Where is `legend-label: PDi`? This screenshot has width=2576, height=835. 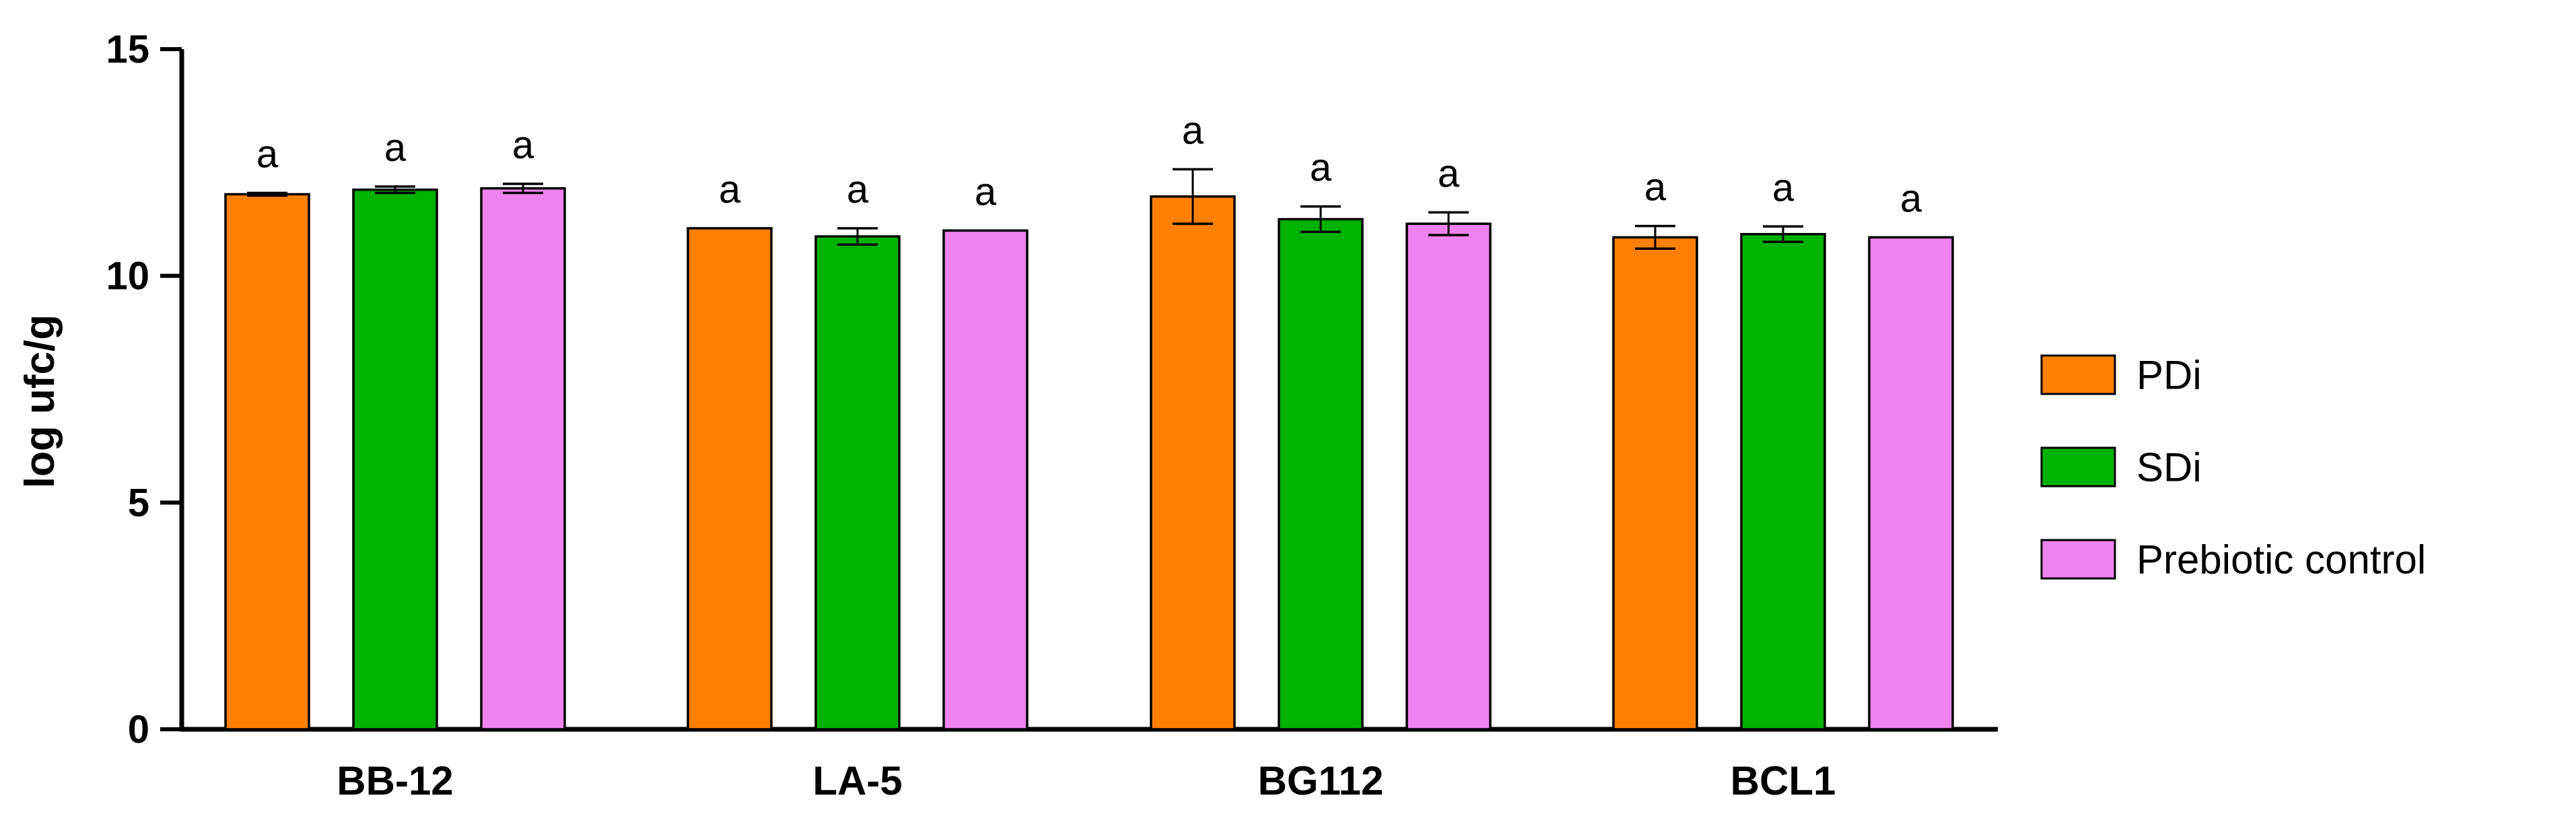 legend-label: PDi is located at coordinates (2169, 375).